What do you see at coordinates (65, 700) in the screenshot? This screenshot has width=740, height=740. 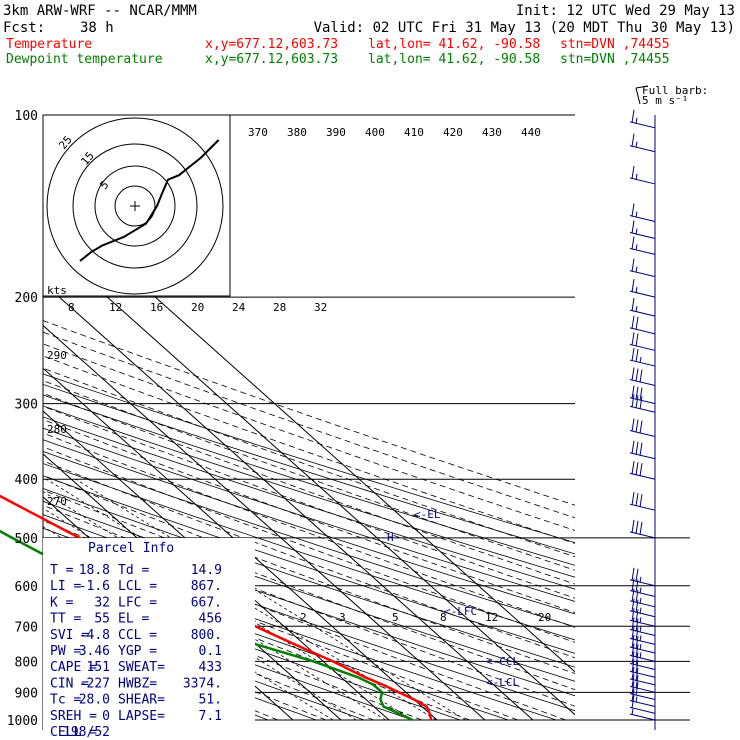 I see `parcel-row-8-col-0: Tc =` at bounding box center [65, 700].